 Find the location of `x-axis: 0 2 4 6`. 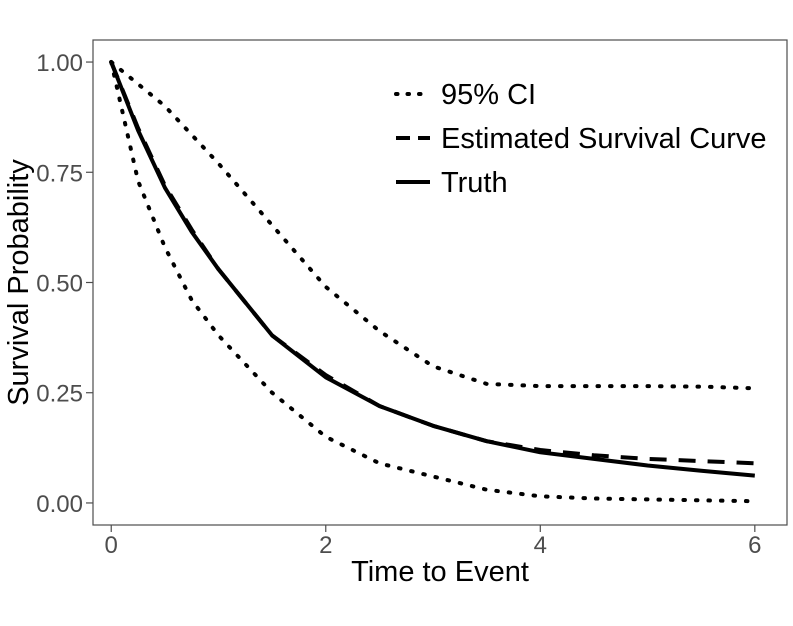

x-axis: 0 2 4 6 is located at coordinates (433, 542).